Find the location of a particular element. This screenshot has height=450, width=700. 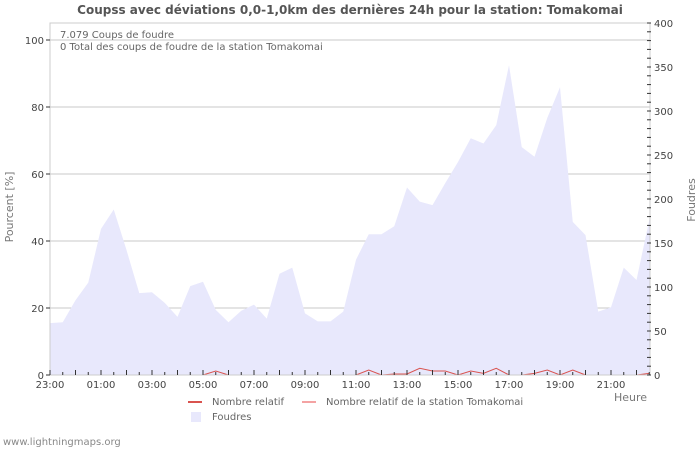

right-axis: 0 50 100 150 200 250 300 350 400 is located at coordinates (660, 200).